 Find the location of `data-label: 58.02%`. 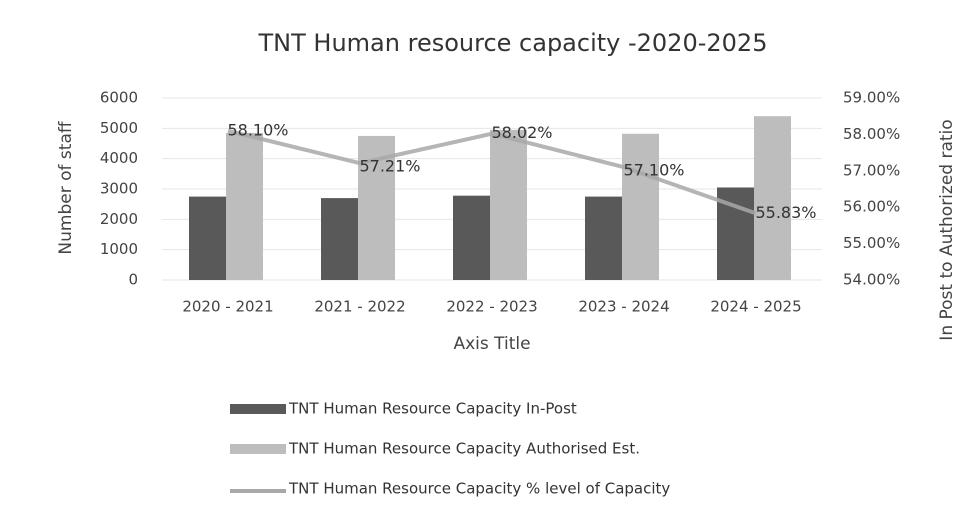

data-label: 58.02% is located at coordinates (521, 132).